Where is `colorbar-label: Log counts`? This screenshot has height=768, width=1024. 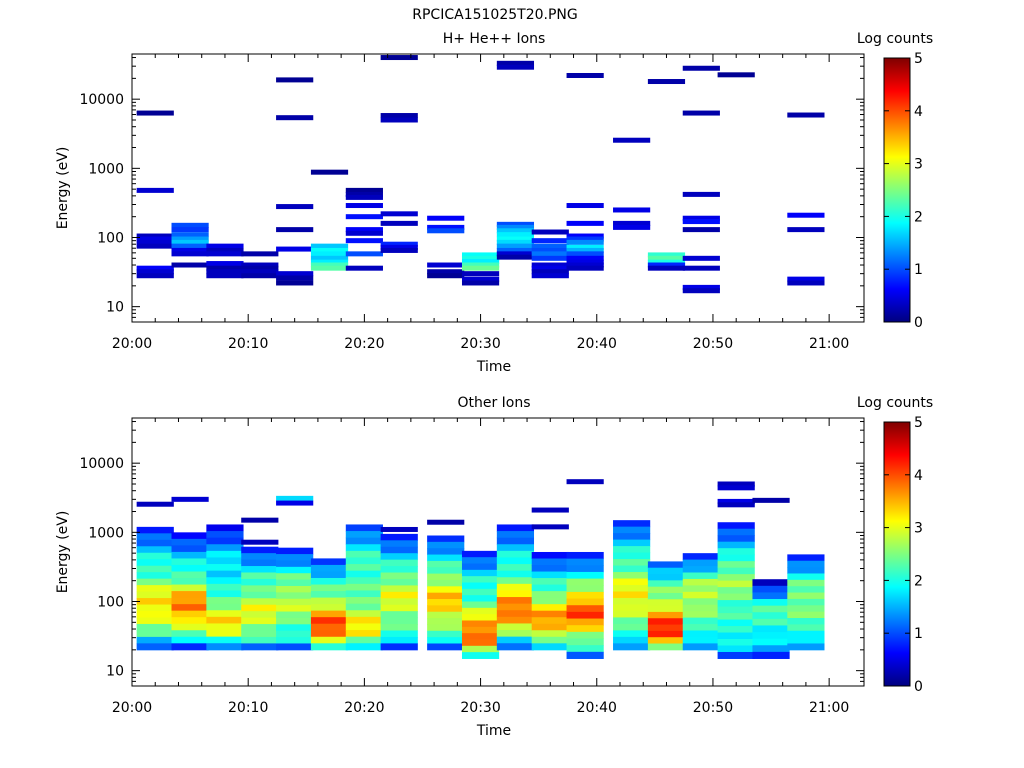
colorbar-label: Log counts is located at coordinates (895, 403).